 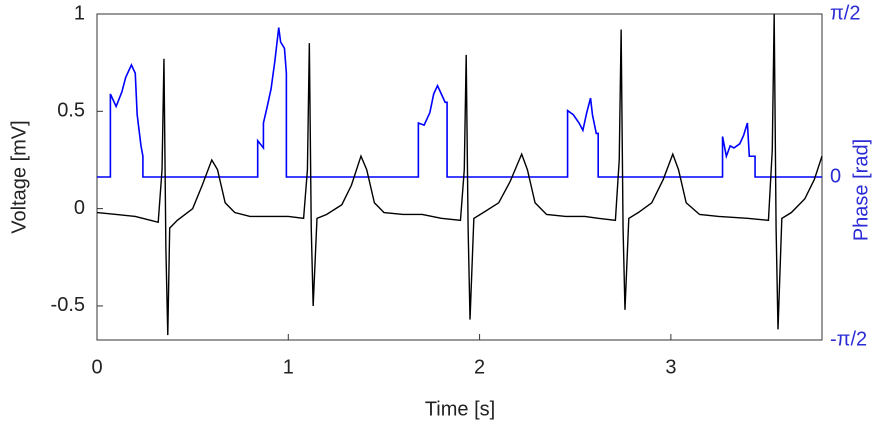 I want to click on y2-tick-label: 0, so click(x=835, y=176).